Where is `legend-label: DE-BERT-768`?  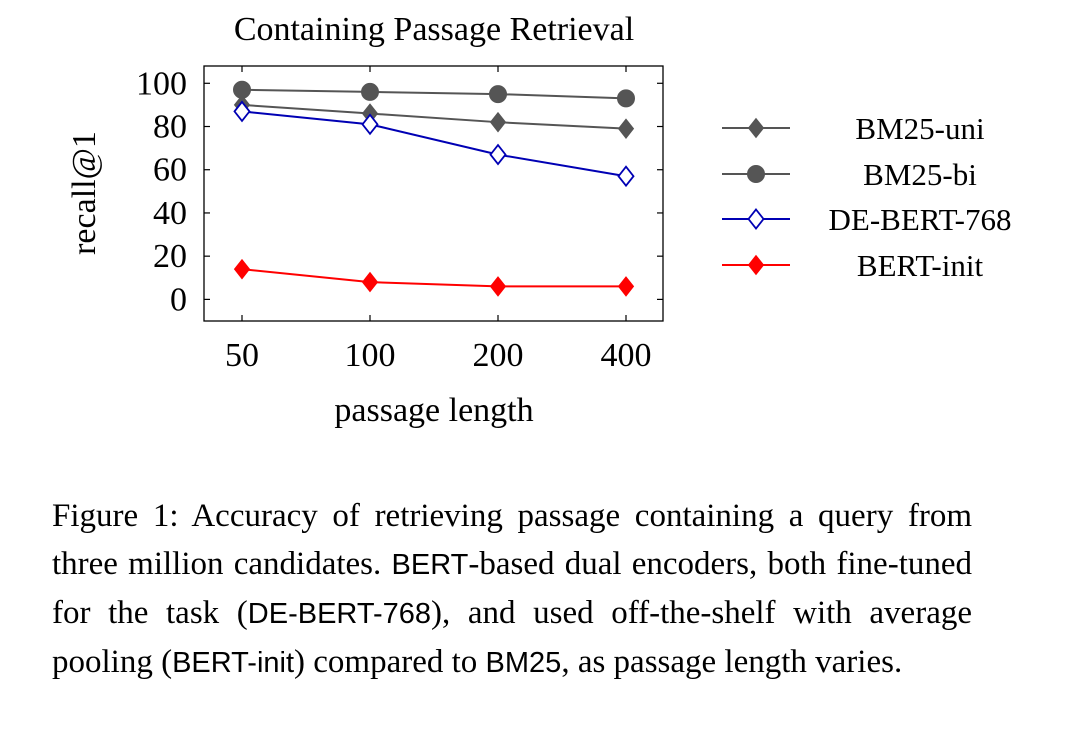 legend-label: DE-BERT-768 is located at coordinates (920, 219).